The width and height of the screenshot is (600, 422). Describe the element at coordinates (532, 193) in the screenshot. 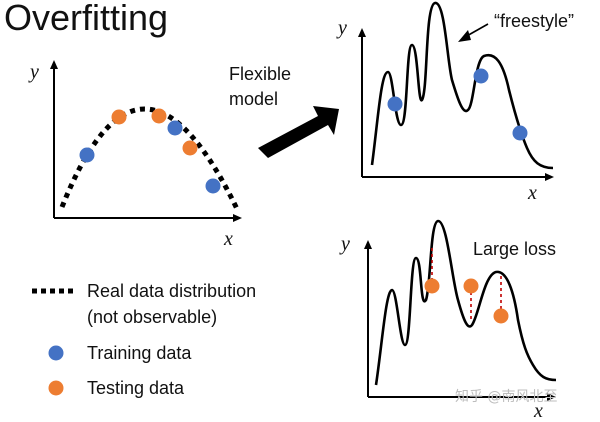

I see `top-x-label: x` at that location.